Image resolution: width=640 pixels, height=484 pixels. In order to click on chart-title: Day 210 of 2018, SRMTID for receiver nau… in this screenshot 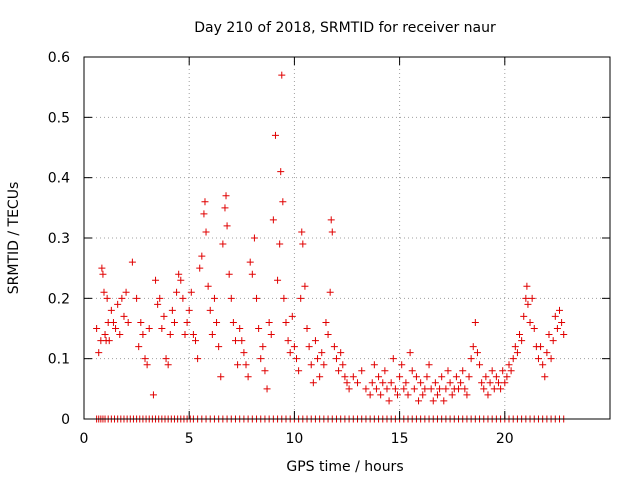, I will do `click(345, 28)`.